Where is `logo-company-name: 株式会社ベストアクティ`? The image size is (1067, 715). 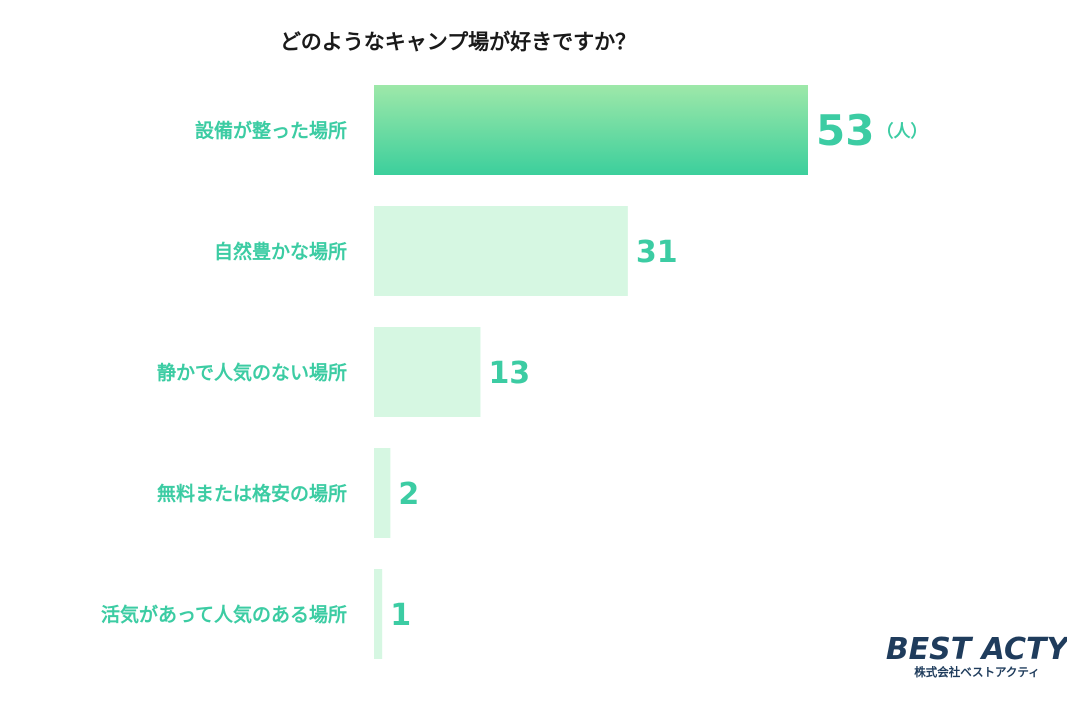 logo-company-name: 株式会社ベストアクティ is located at coordinates (976, 672).